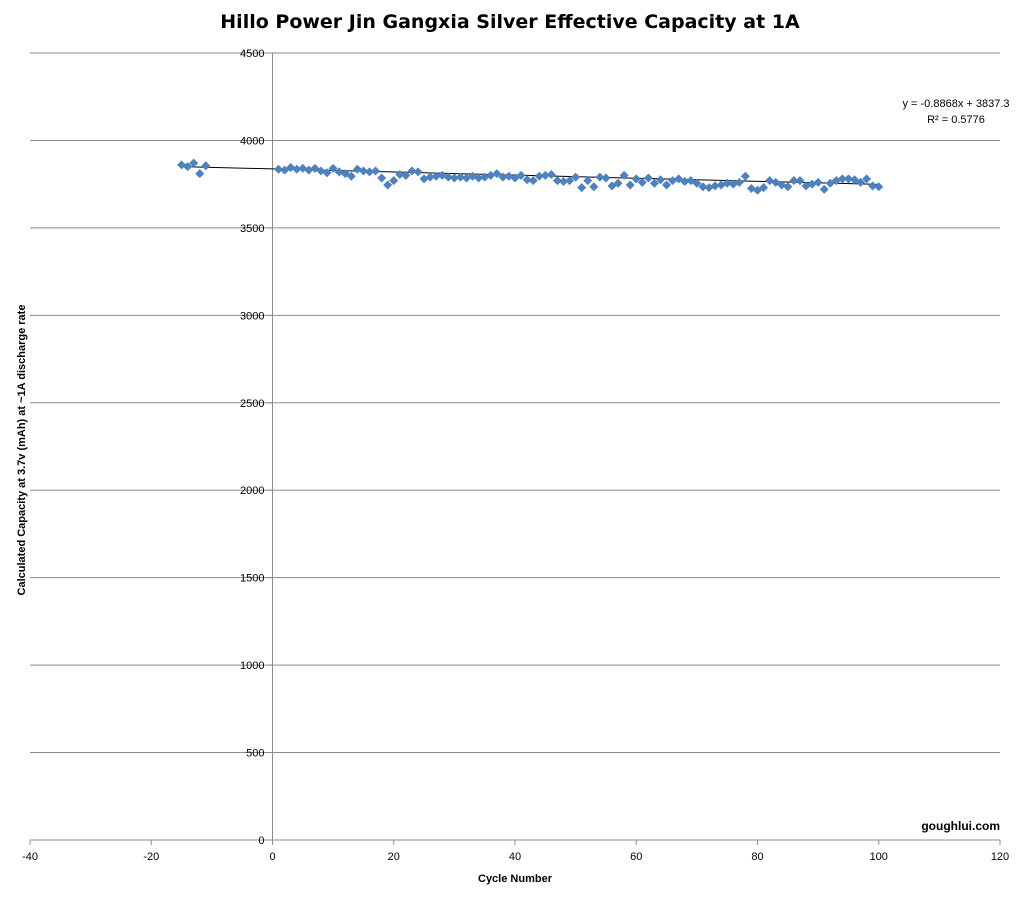 This screenshot has height=898, width=1024. I want to click on y-tick-label: 4500, so click(252, 54).